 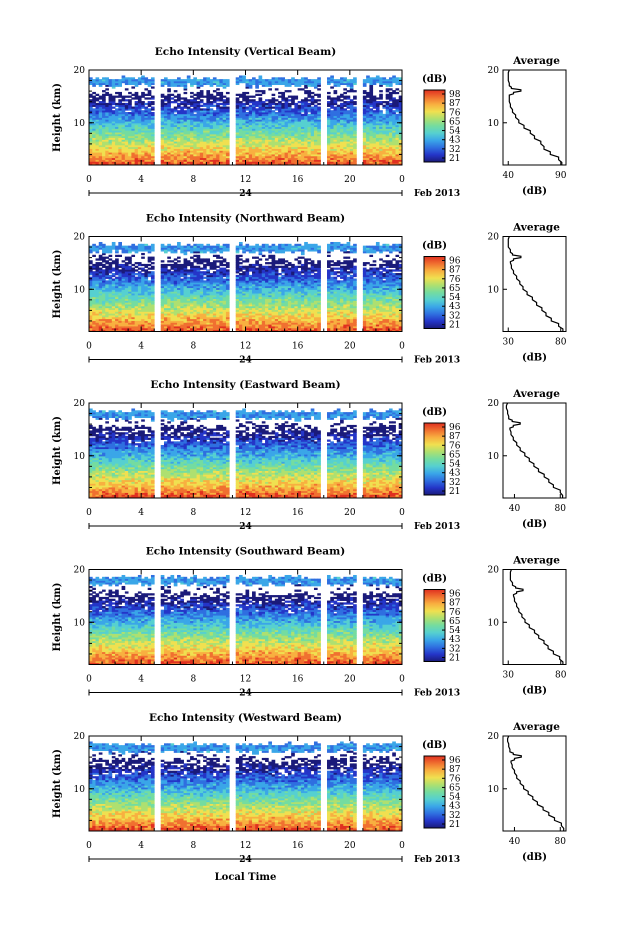 I want to click on average-x-tick-label: 40, so click(x=509, y=176).